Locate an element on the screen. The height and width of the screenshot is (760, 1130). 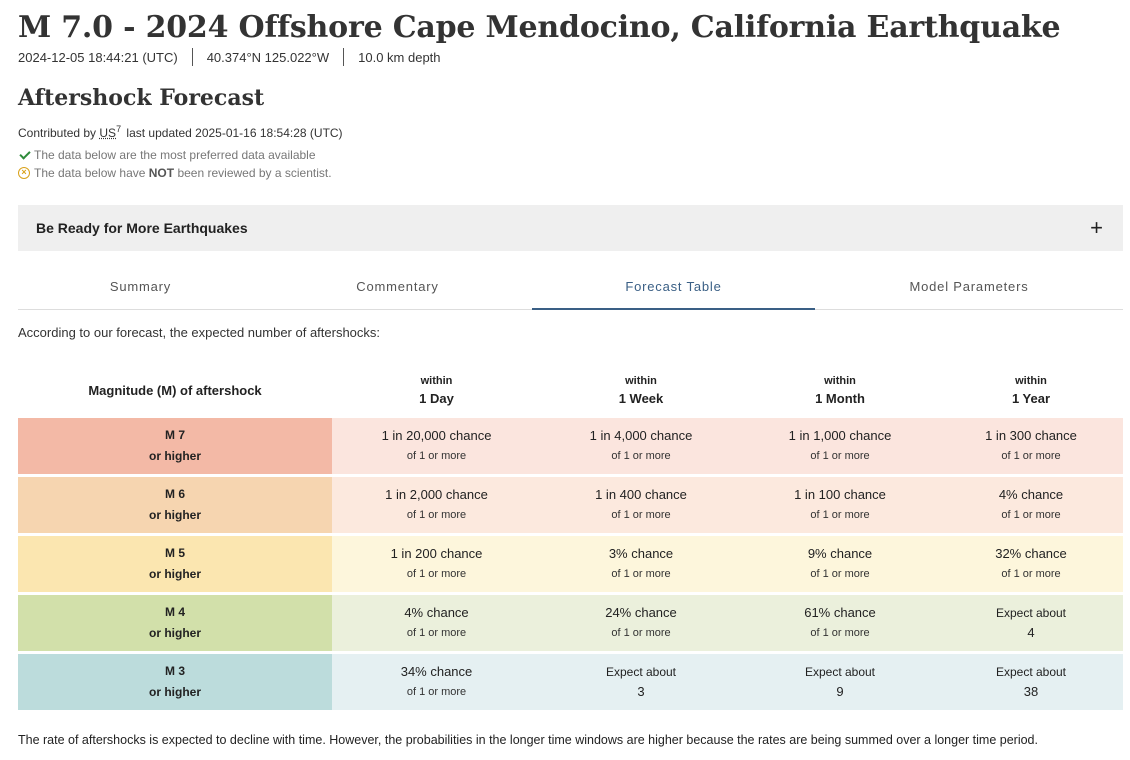
chance-text: 1 in 4,000 chance is located at coordinates (641, 435).